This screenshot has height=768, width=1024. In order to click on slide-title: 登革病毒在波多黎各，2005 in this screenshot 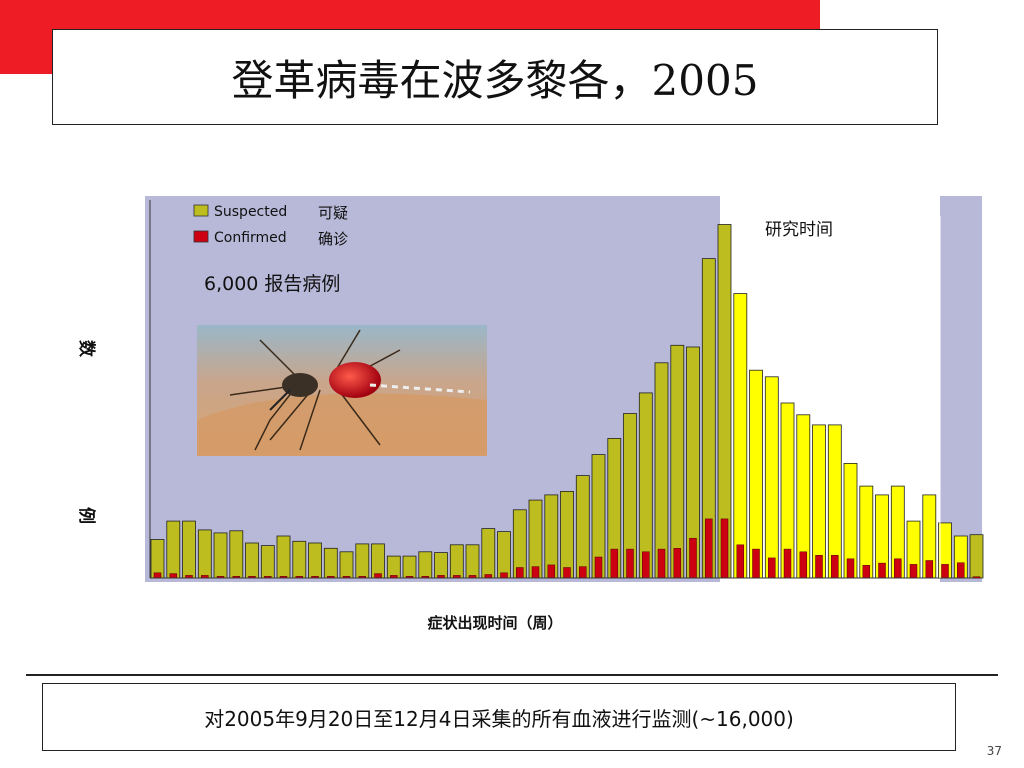, I will do `click(495, 77)`.